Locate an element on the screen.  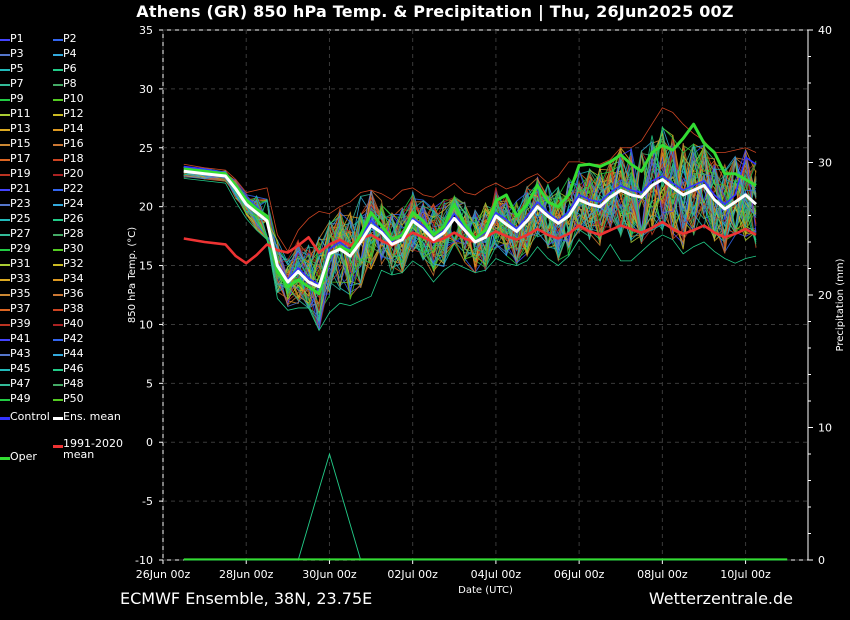
x-tick-label: 26Jun 00z is located at coordinates (163, 574).